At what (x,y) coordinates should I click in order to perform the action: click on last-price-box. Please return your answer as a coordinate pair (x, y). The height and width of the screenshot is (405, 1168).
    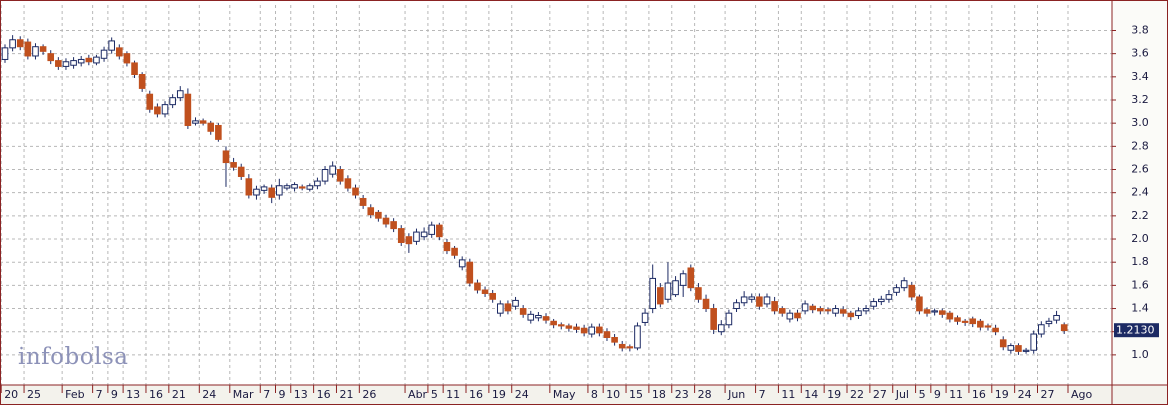
    Looking at the image, I should click on (1136, 330).